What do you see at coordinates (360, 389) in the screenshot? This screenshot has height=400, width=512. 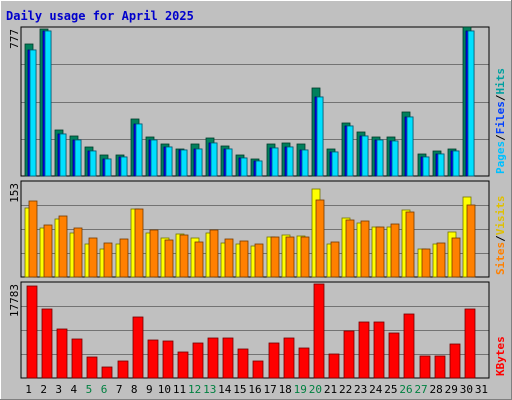 I see `day-label: 23` at bounding box center [360, 389].